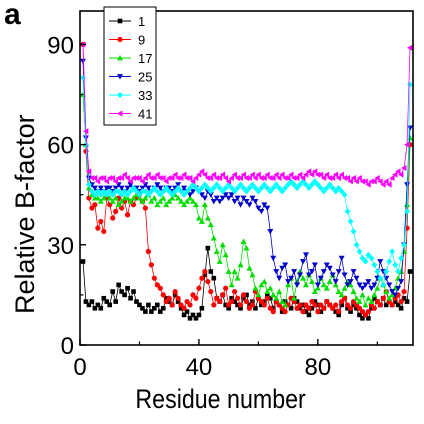 Image resolution: width=424 pixels, height=424 pixels. Describe the element at coordinates (145, 58) in the screenshot. I see `legend-label-17: 17` at that location.